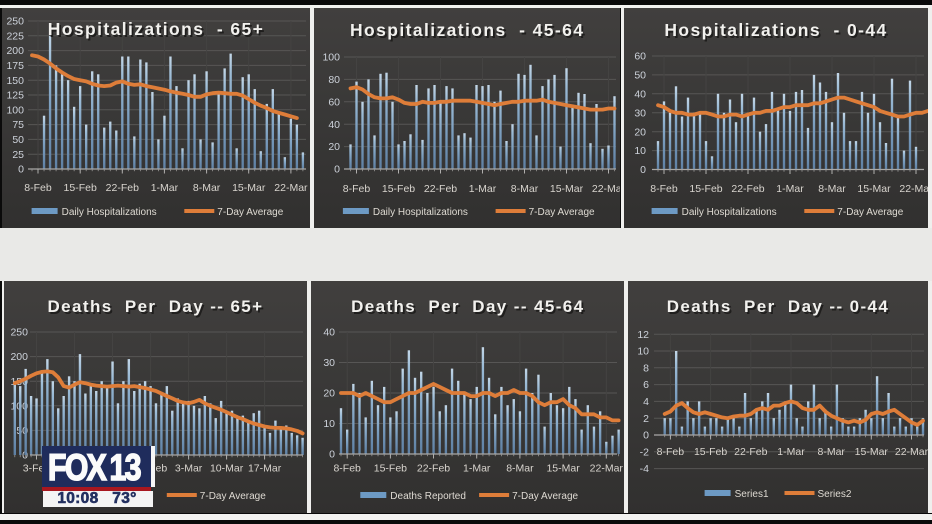 Image resolution: width=932 pixels, height=524 pixels. Describe the element at coordinates (18, 125) in the screenshot. I see `svg-text: 75` at that location.